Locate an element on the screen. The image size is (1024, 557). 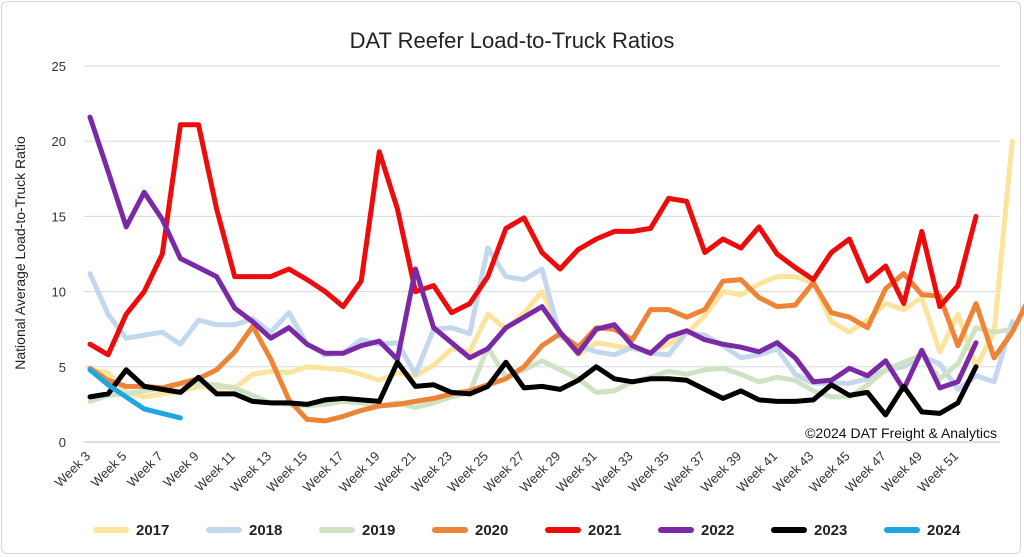
series-line-2023 is located at coordinates (533, 388).